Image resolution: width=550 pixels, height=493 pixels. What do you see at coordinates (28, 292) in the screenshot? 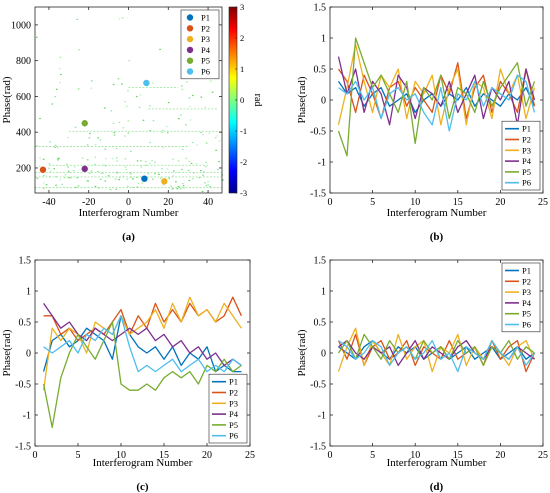
I see `y-tick-label: 1` at bounding box center [28, 292].